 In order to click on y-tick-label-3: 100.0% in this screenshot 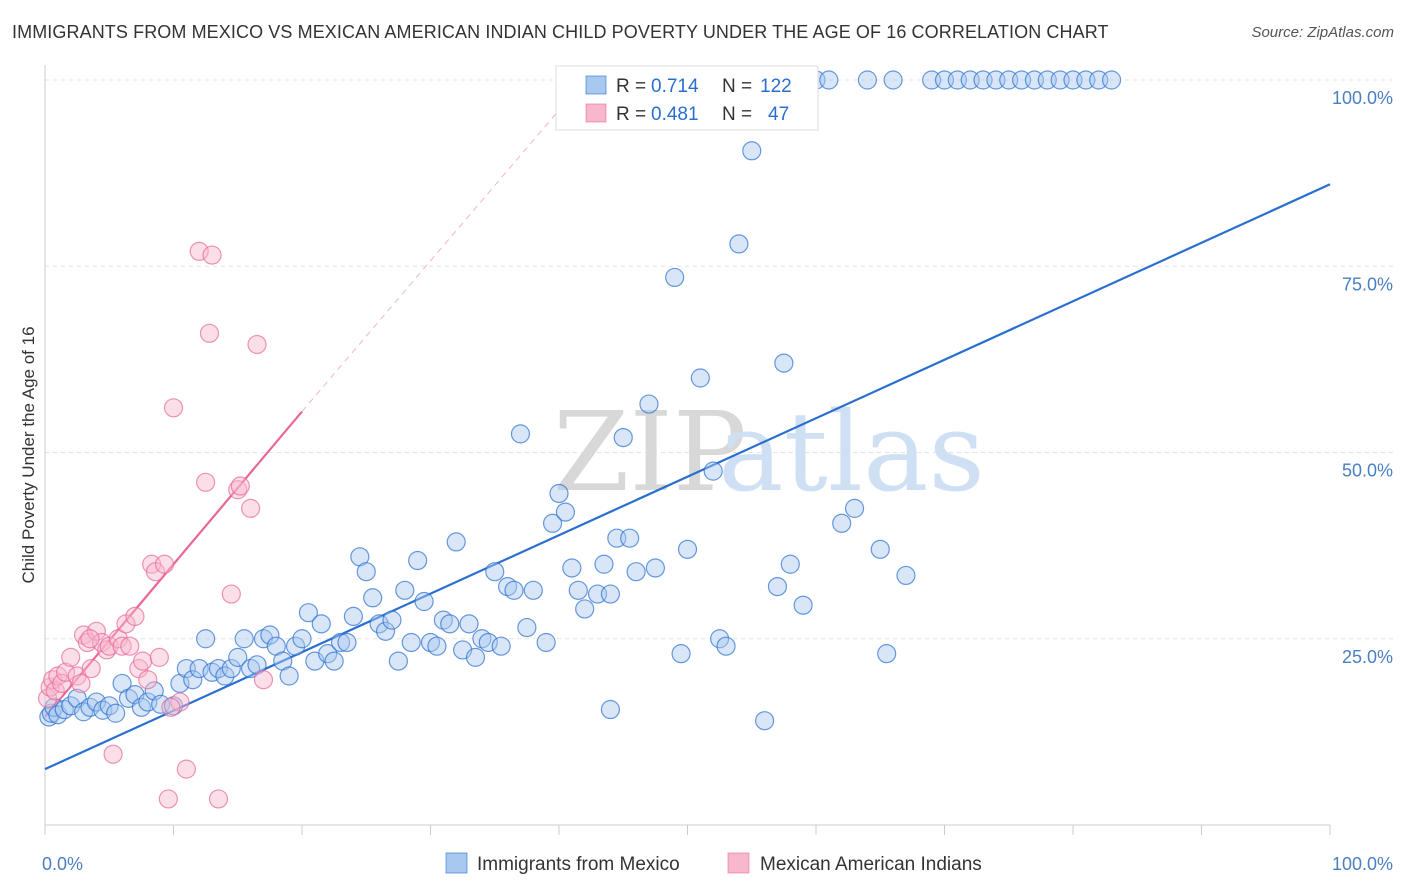, I will do `click(1362, 98)`.